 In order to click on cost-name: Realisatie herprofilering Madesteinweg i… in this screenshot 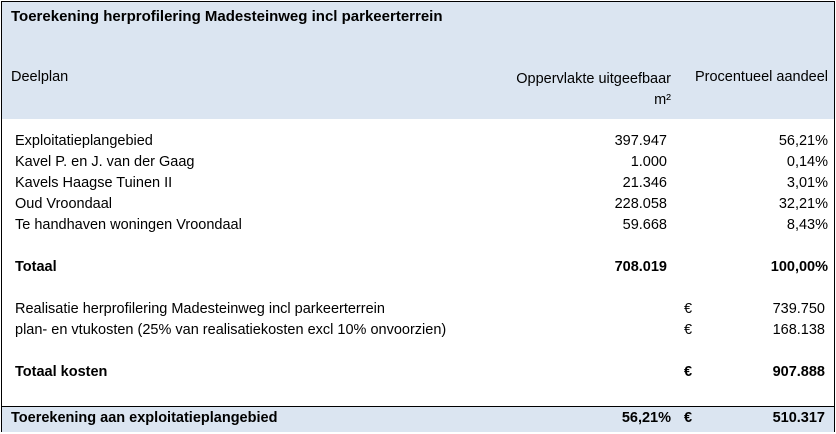, I will do `click(200, 309)`.